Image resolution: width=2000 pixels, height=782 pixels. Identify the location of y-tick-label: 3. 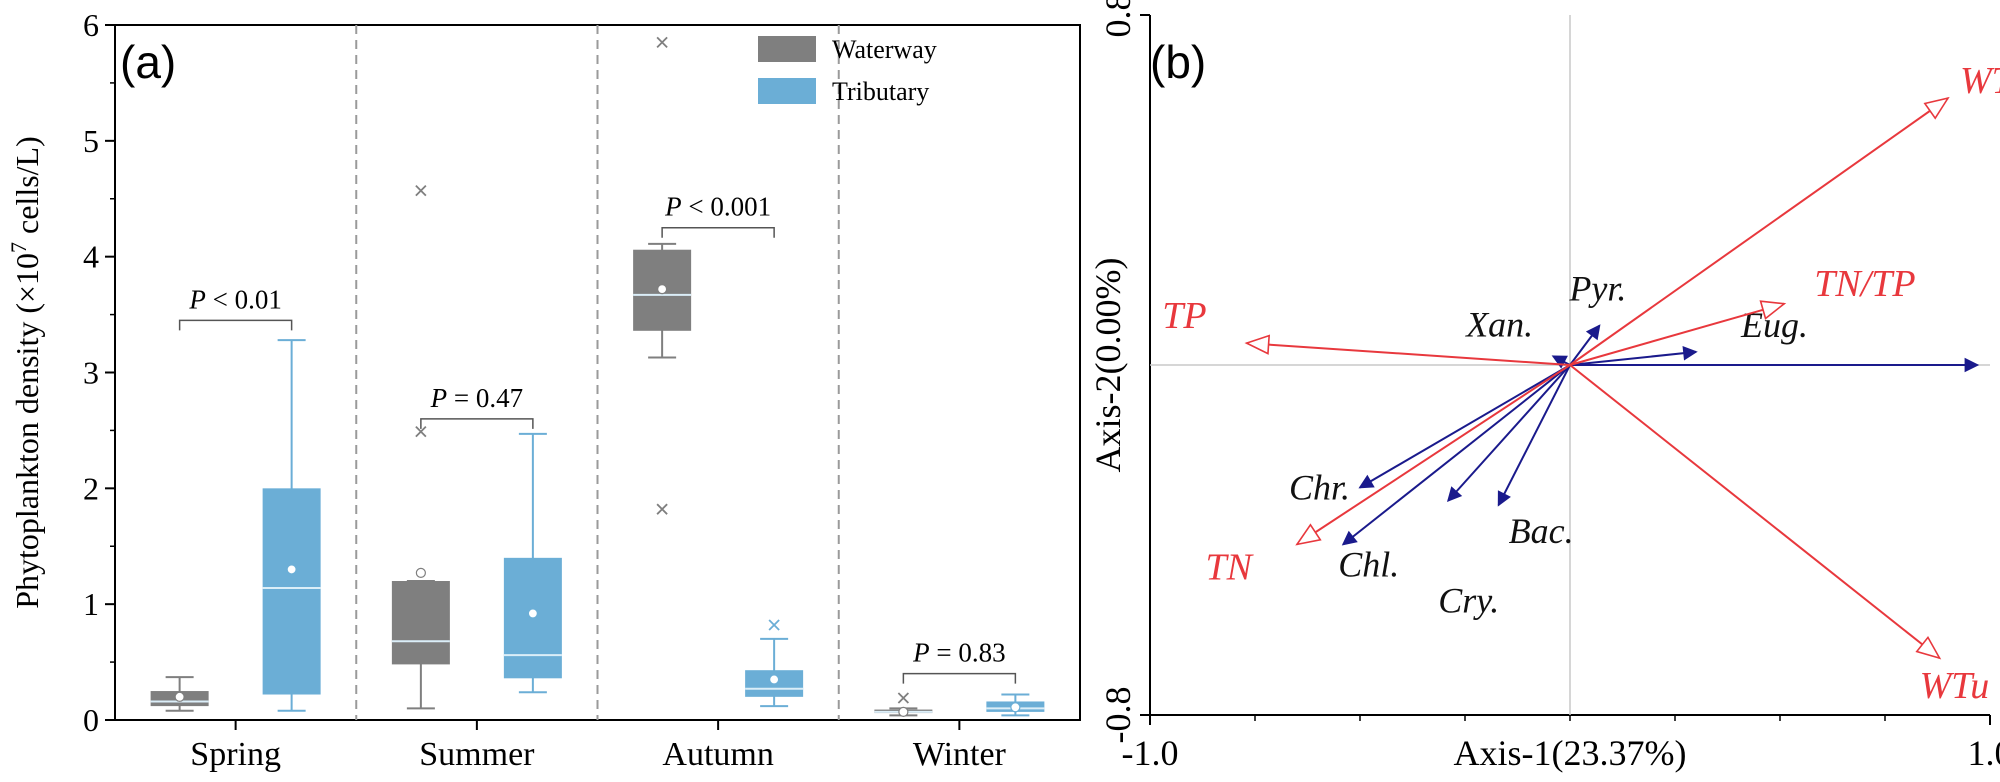
(91, 373).